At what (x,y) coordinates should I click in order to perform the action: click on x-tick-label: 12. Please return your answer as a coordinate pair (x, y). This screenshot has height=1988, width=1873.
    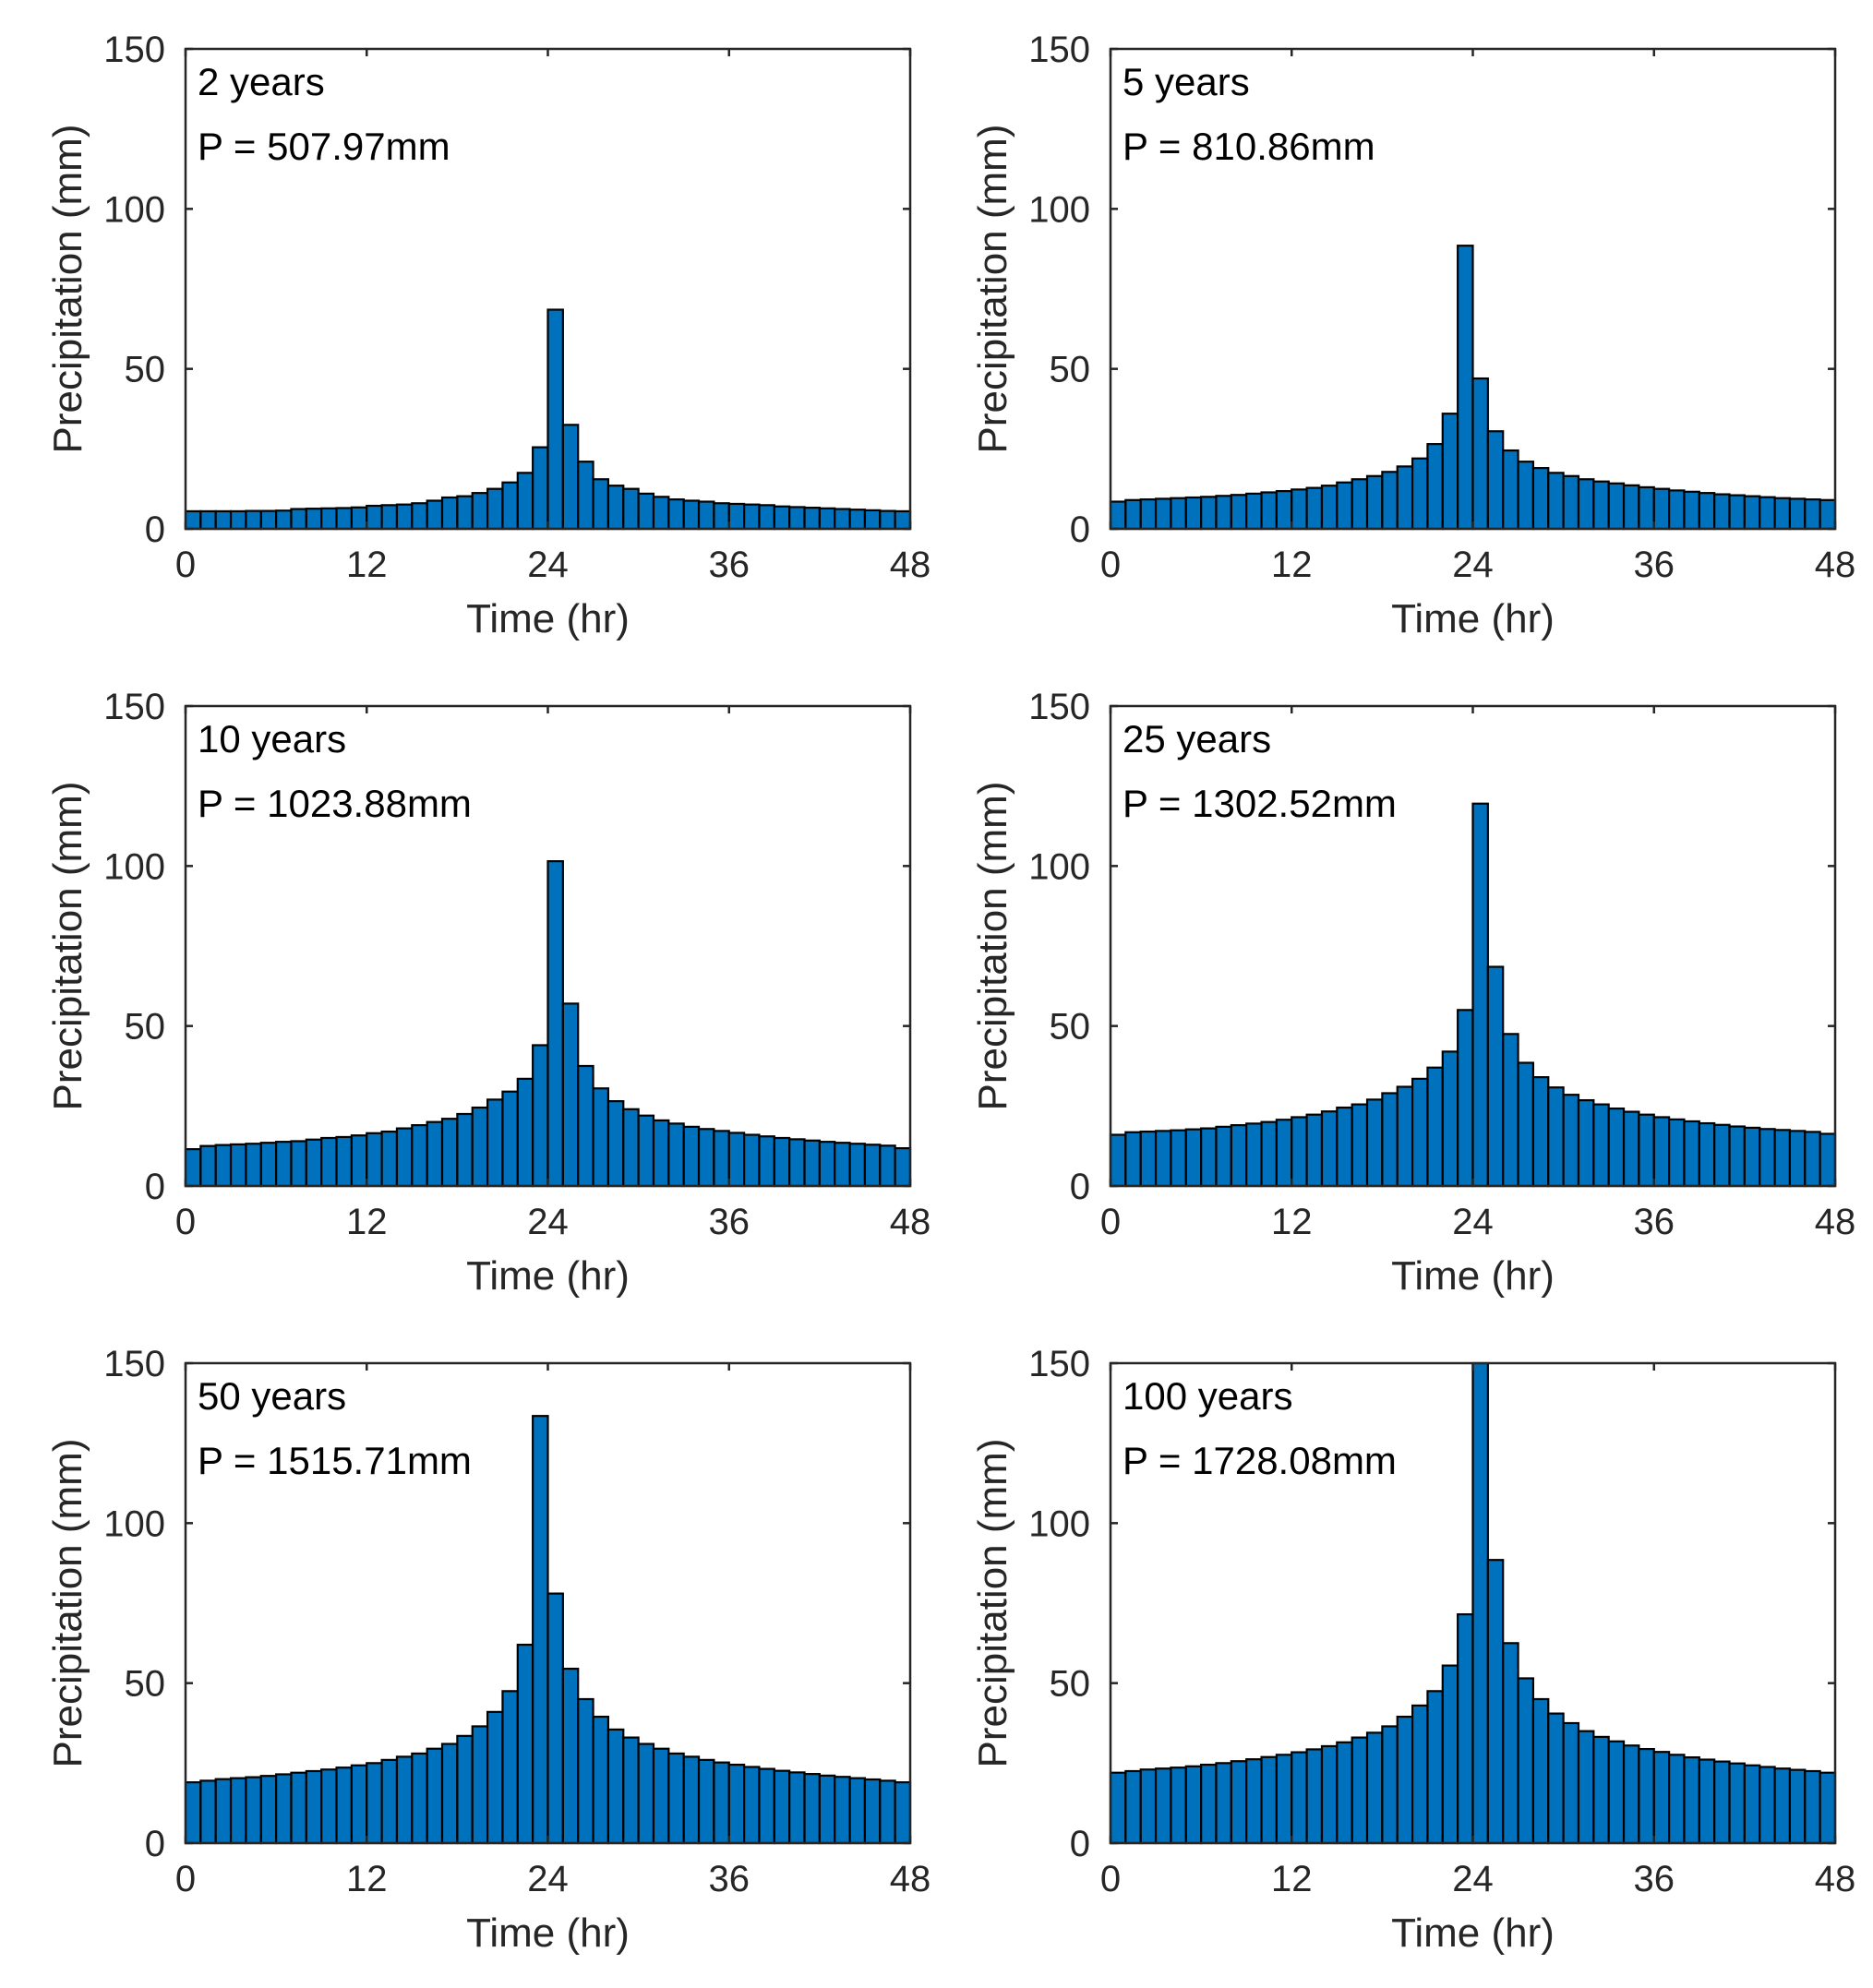
    Looking at the image, I should click on (1292, 1879).